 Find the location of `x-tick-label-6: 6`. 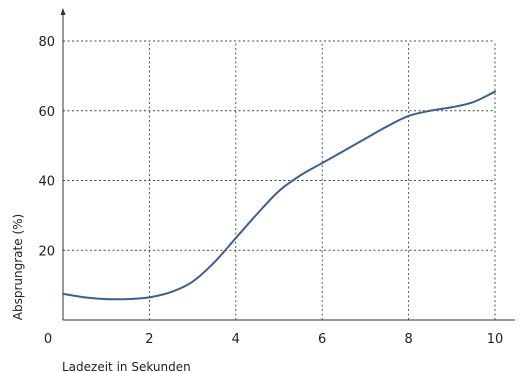

x-tick-label-6: 6 is located at coordinates (322, 339).